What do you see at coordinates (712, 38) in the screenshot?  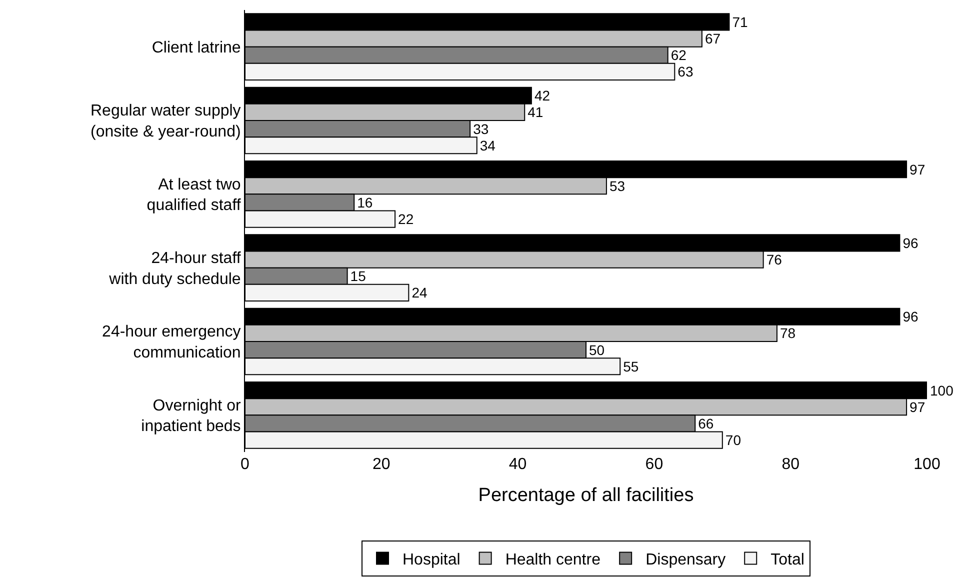 I see `data-label: 67` at bounding box center [712, 38].